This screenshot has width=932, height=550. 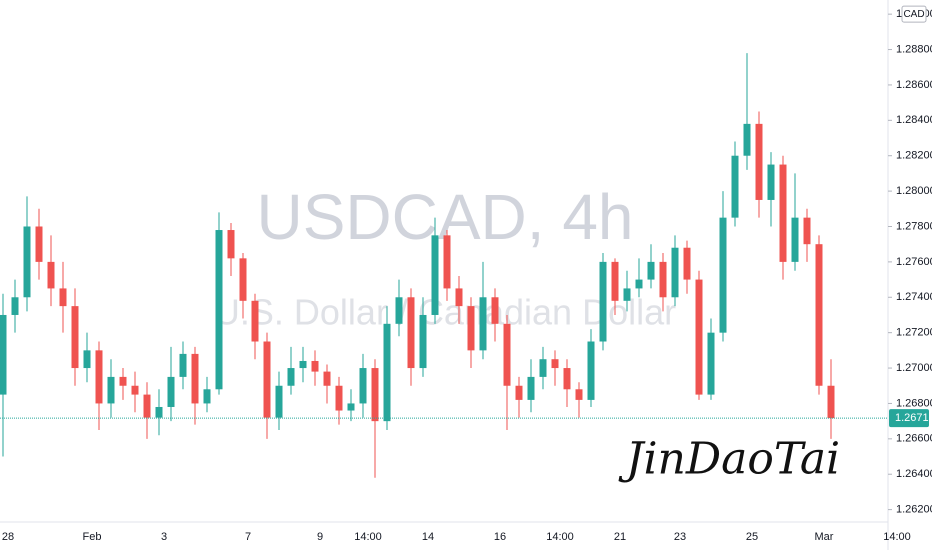 I want to click on y-tick-label: 1.26200, so click(x=914, y=510).